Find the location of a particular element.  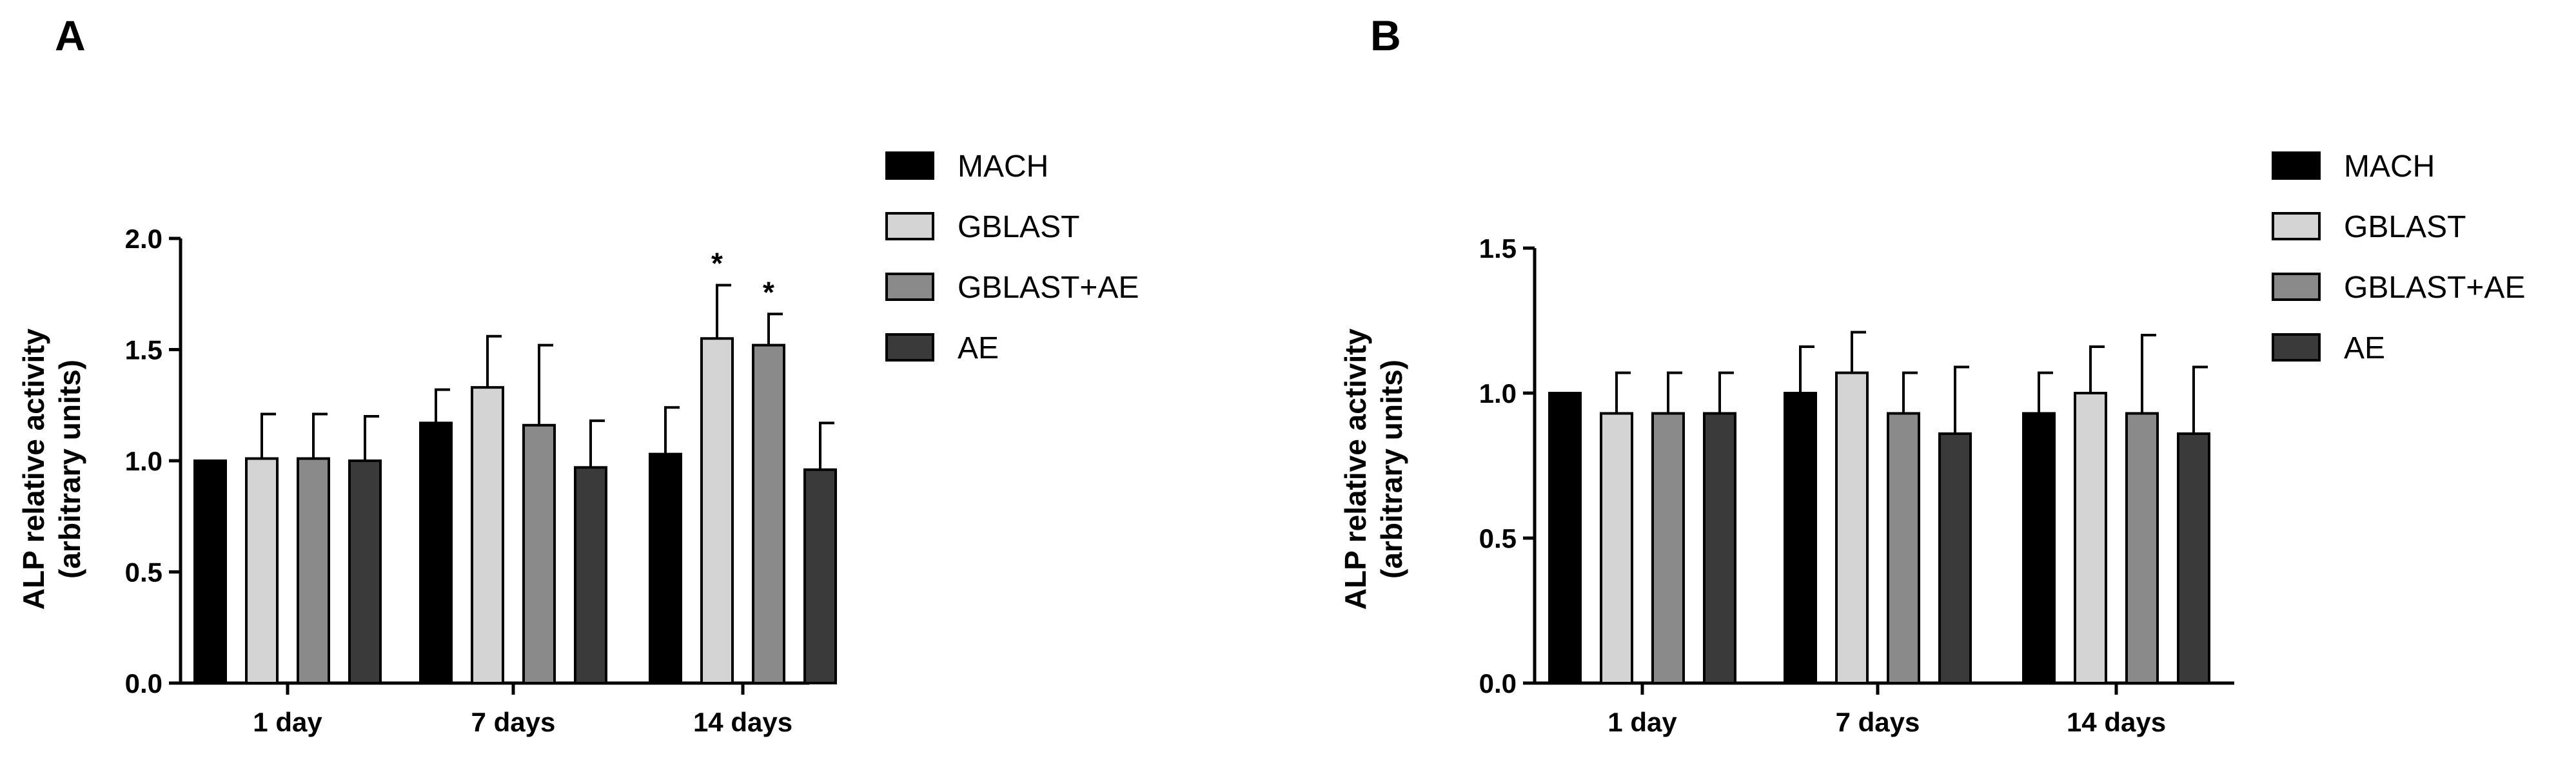

y-axis-label-a: ALP relative activity (arbitrary units) is located at coordinates (52, 469).